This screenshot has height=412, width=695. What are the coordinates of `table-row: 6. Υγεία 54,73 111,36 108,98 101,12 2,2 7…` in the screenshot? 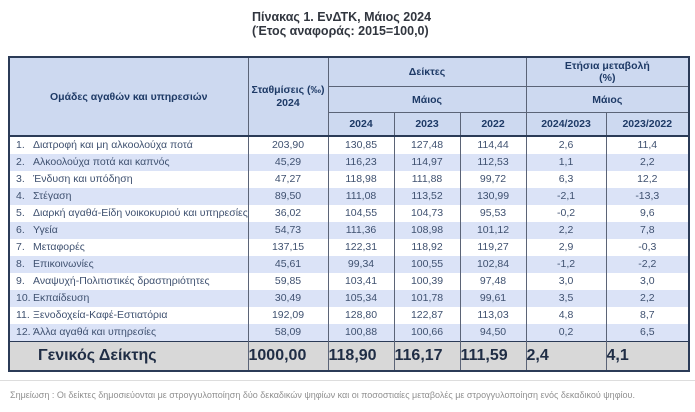 It's located at (349, 230).